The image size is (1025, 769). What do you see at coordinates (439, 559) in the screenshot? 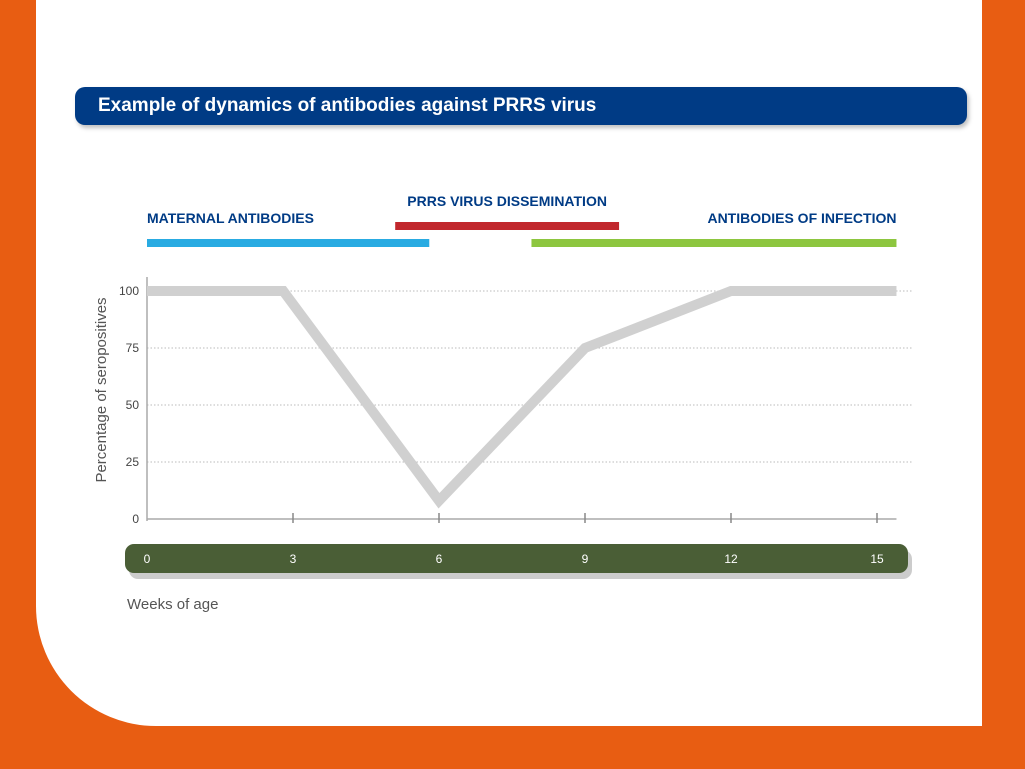
I see `x-tick-label: 6` at bounding box center [439, 559].